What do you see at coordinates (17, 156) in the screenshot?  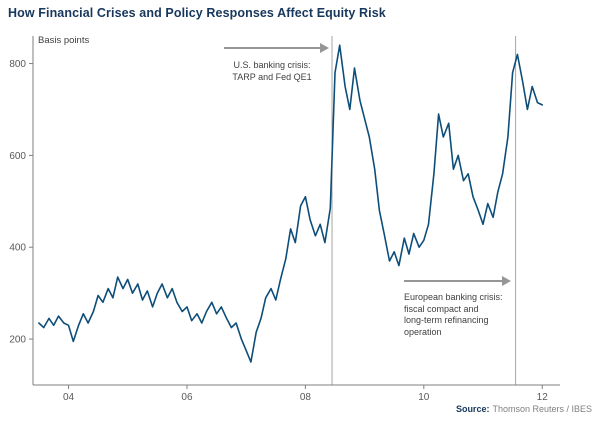 I see `y-tick-label: 600` at bounding box center [17, 156].